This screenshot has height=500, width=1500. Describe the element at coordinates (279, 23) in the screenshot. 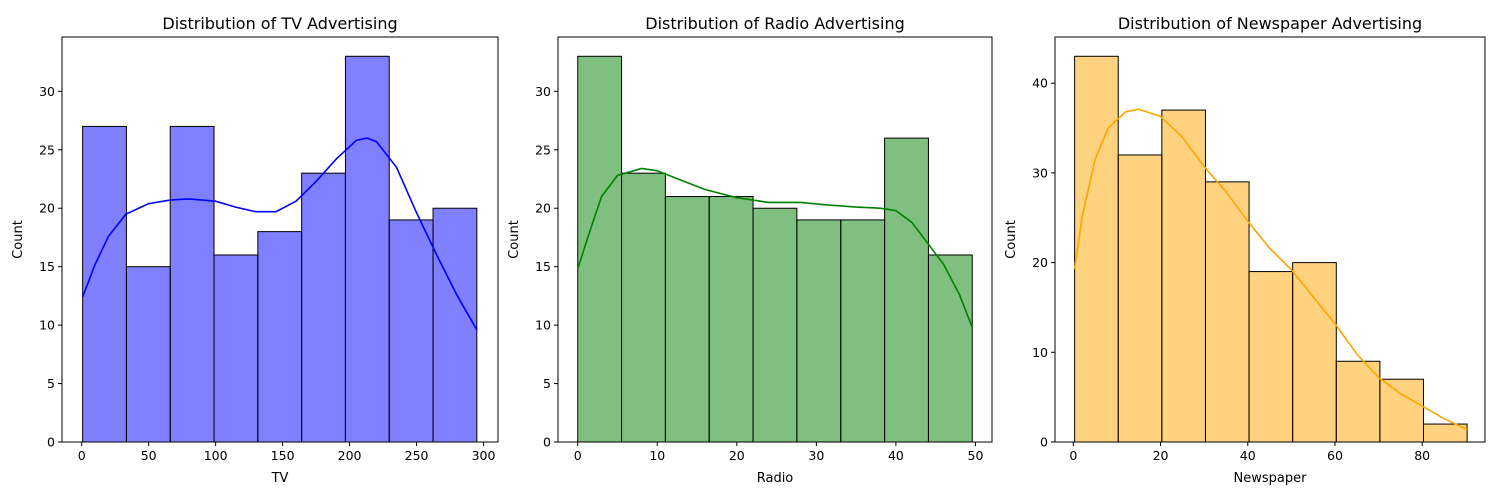

I see `chart-title: Distribution of TV Advertising` at that location.